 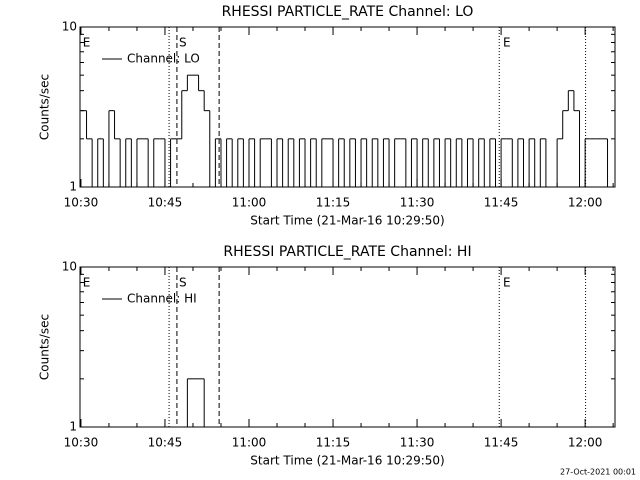 What do you see at coordinates (347, 252) in the screenshot?
I see `chart-title: RHESSI PARTICLE_RATE Channel: HI` at bounding box center [347, 252].